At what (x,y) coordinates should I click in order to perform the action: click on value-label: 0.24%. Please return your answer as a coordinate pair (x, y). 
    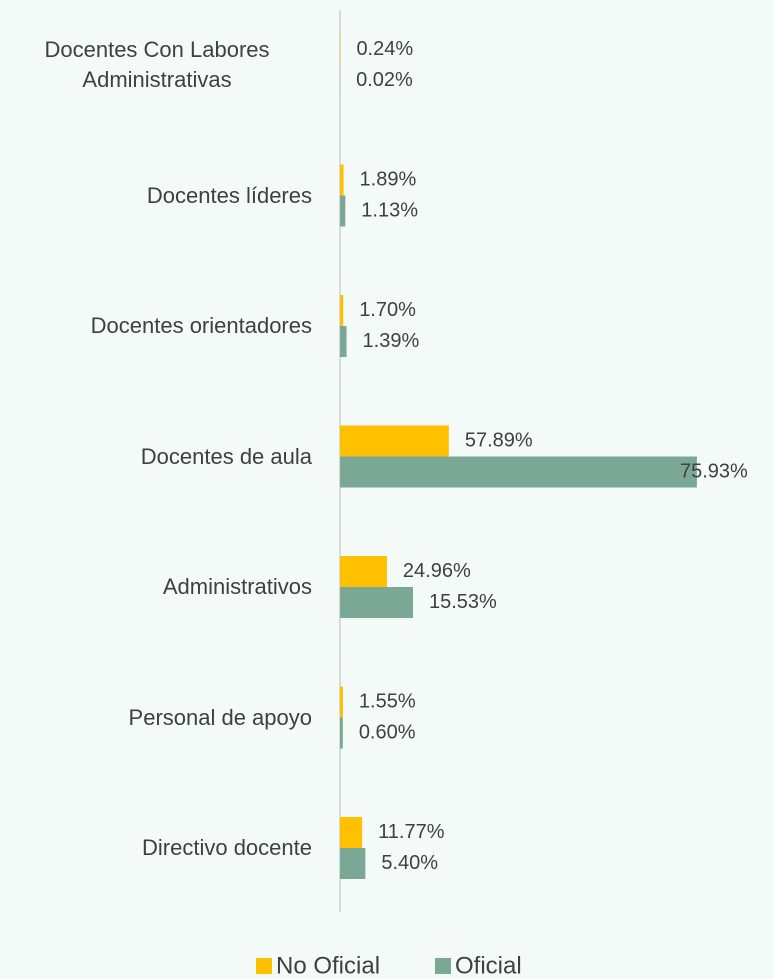
    Looking at the image, I should click on (384, 49).